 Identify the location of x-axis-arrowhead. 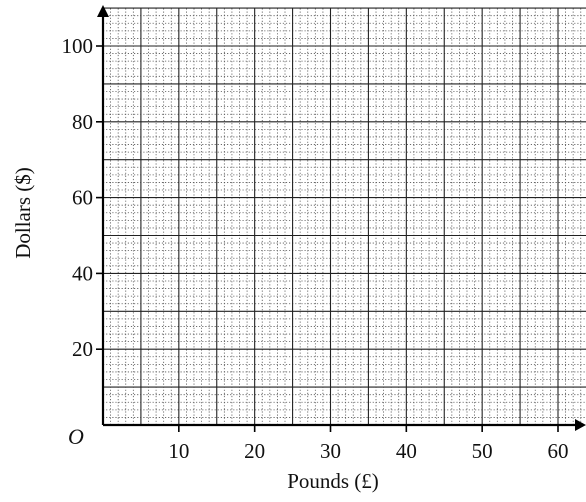
(580, 425).